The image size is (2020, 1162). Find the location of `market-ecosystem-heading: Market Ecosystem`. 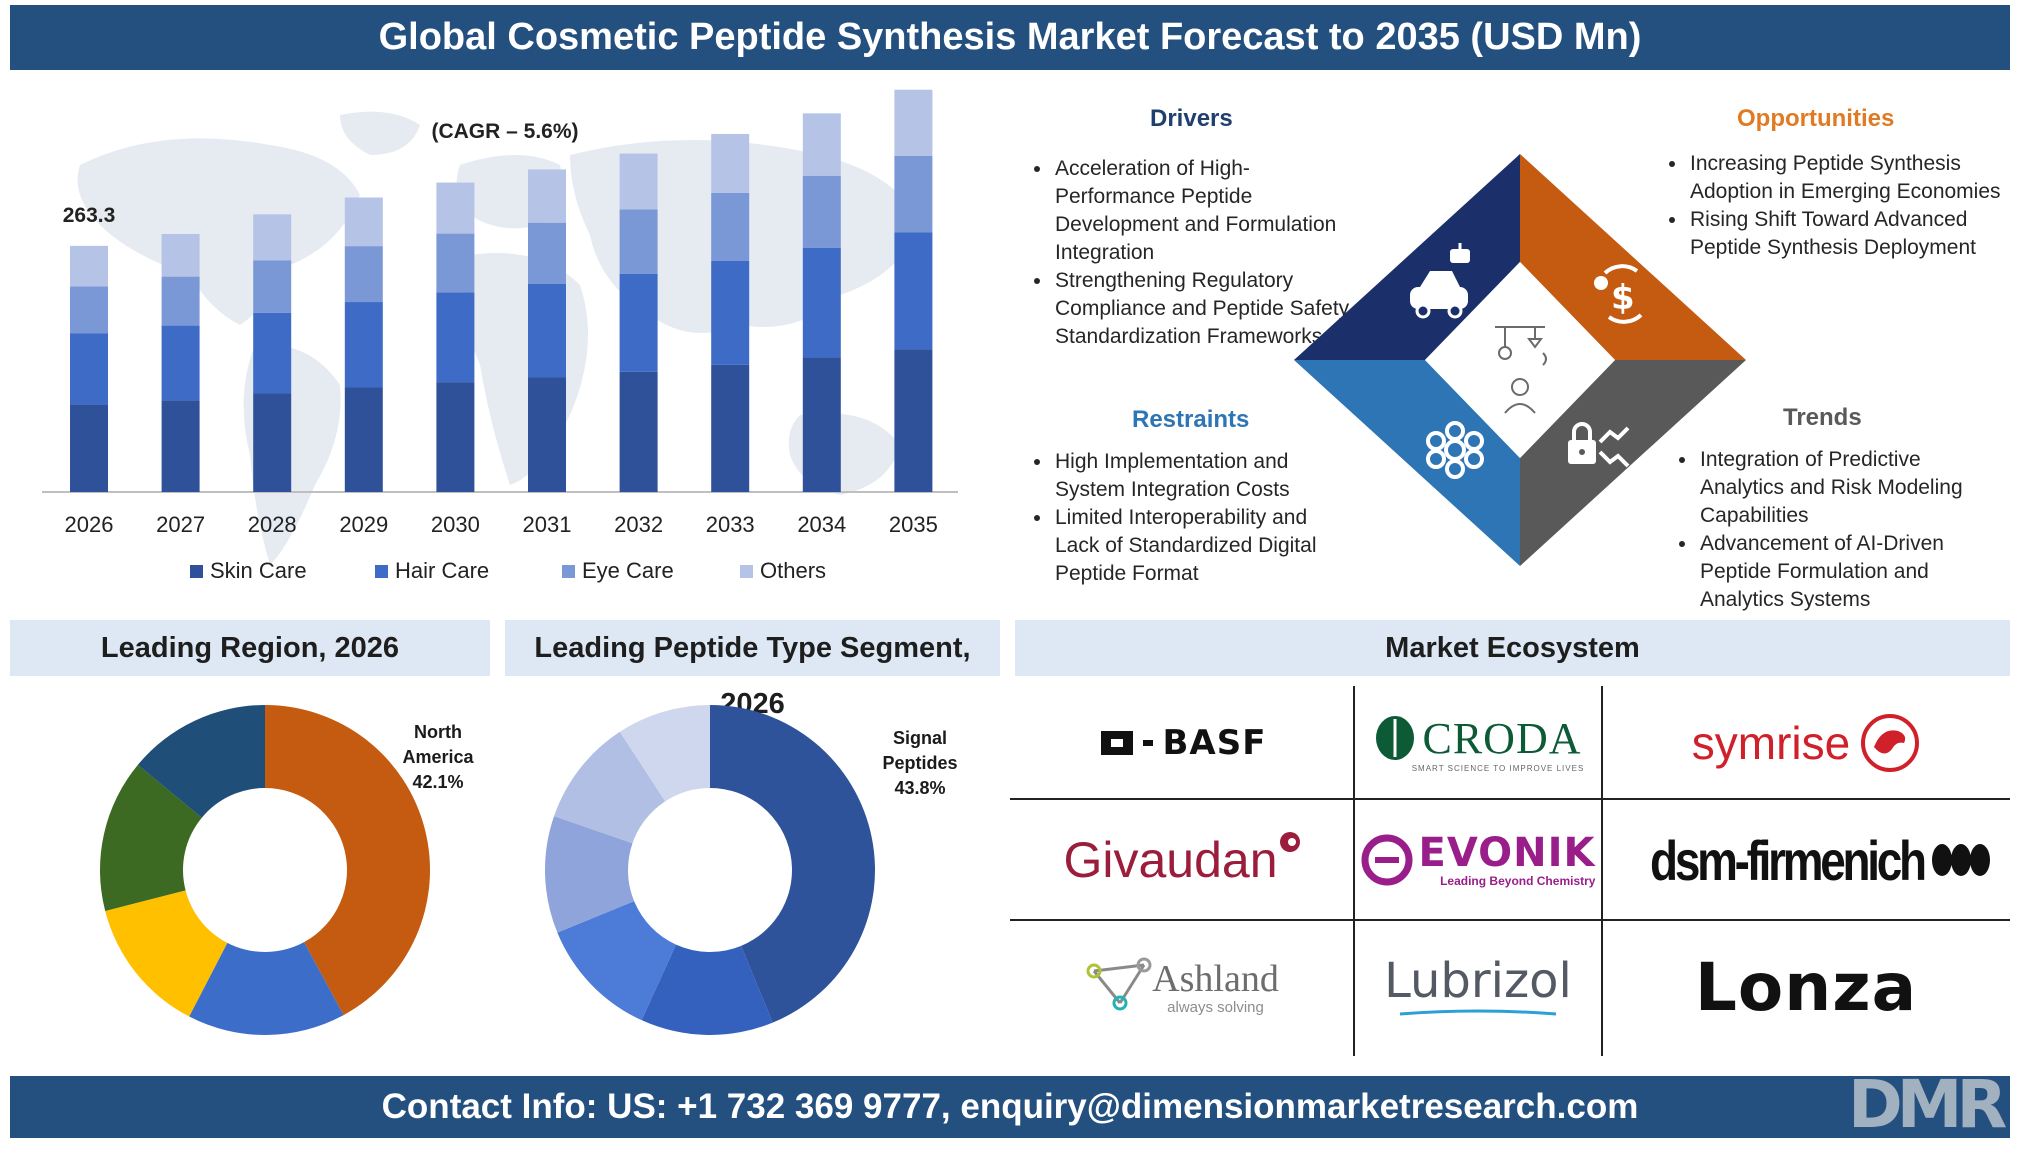

market-ecosystem-heading: Market Ecosystem is located at coordinates (1512, 648).